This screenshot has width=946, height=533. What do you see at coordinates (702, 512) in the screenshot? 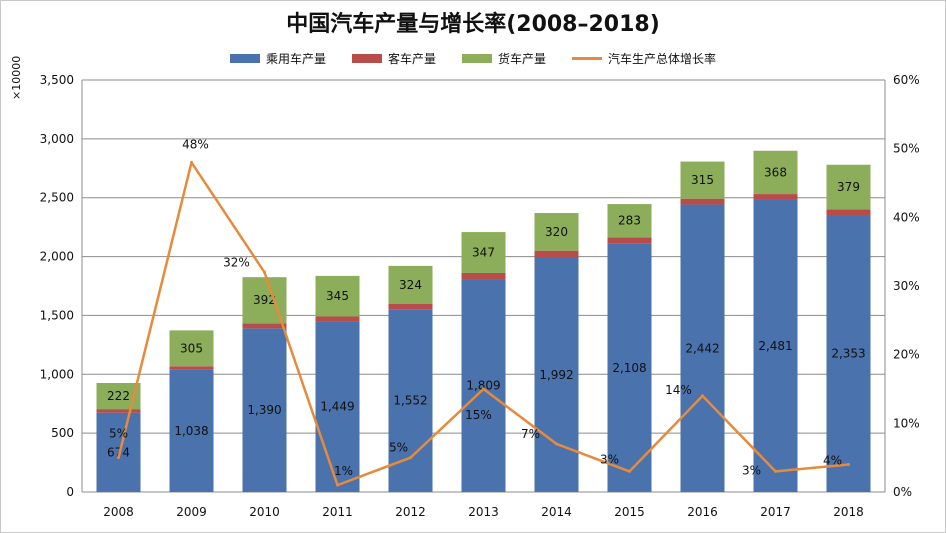
I see `x-tick-label: 2016` at bounding box center [702, 512].